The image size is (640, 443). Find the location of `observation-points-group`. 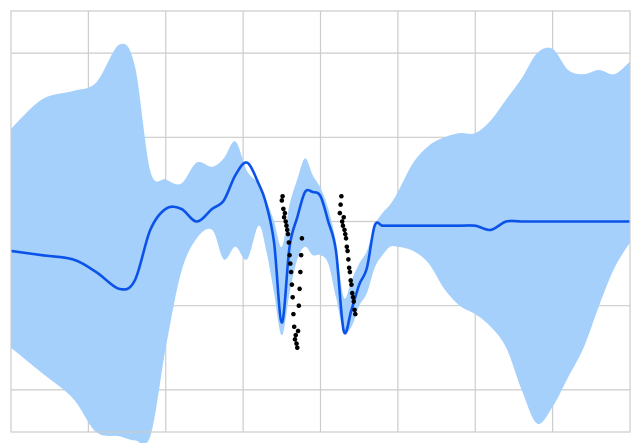

observation-points-group is located at coordinates (318, 272).